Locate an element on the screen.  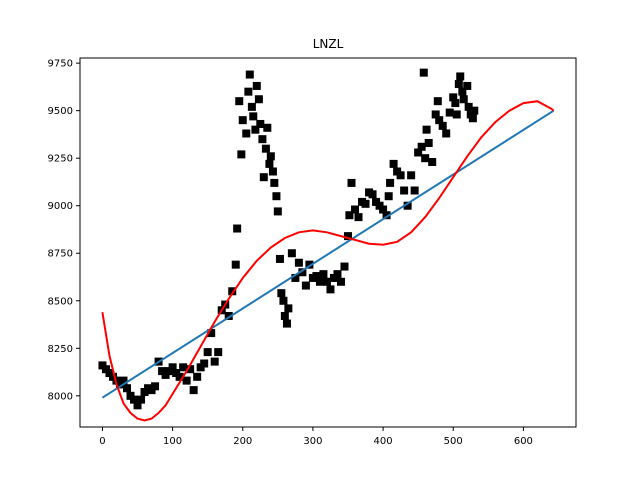
x-tick-label: 400 is located at coordinates (383, 441).